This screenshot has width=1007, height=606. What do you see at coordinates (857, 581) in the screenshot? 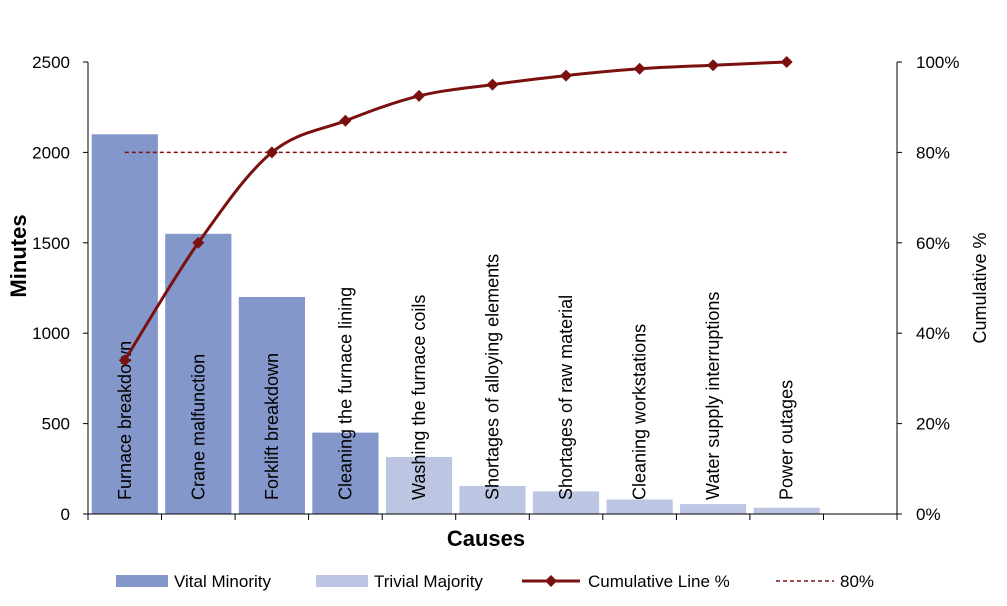
I see `legend-label-80-line: 80%` at bounding box center [857, 581].